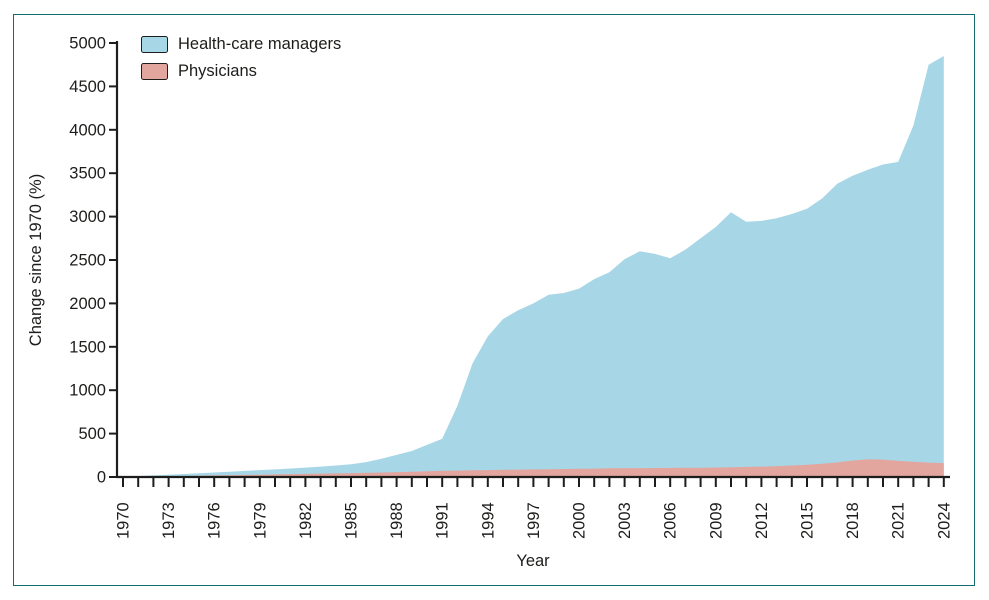 The height and width of the screenshot is (600, 989). What do you see at coordinates (124, 520) in the screenshot?
I see `x-tick-label: 1970` at bounding box center [124, 520].